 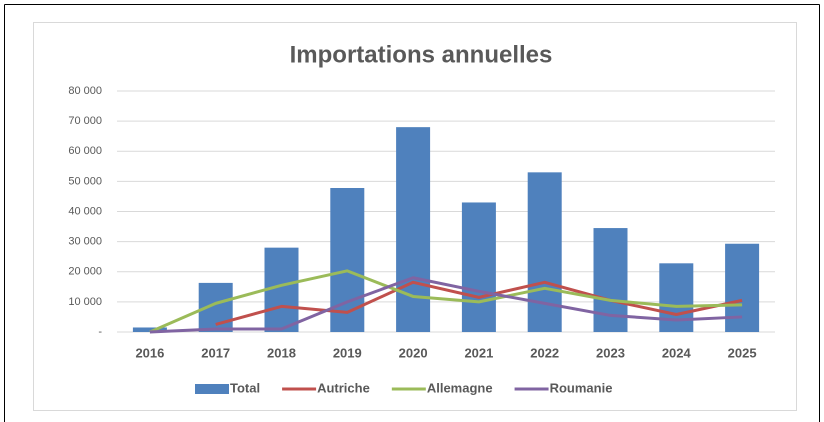 I want to click on x-tick-label: 2022, so click(x=544, y=352).